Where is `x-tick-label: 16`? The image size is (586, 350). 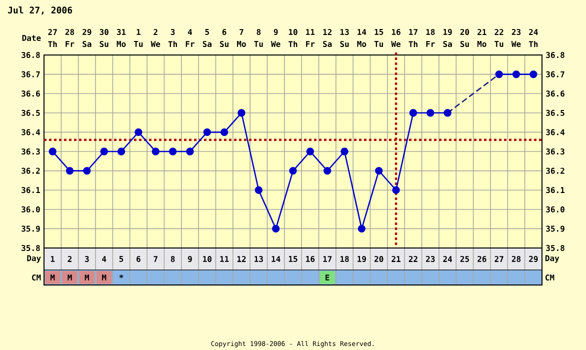 x-tick-label: 16 is located at coordinates (310, 259).